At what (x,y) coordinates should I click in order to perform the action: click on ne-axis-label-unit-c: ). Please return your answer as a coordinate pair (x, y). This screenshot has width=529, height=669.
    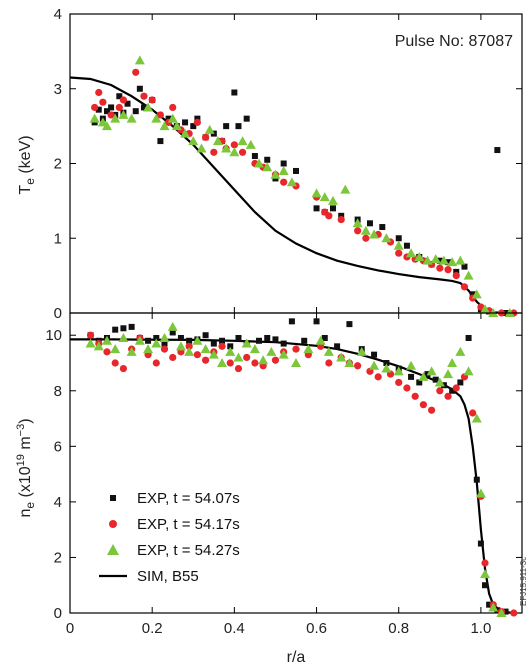
    Looking at the image, I should click on (25, 420).